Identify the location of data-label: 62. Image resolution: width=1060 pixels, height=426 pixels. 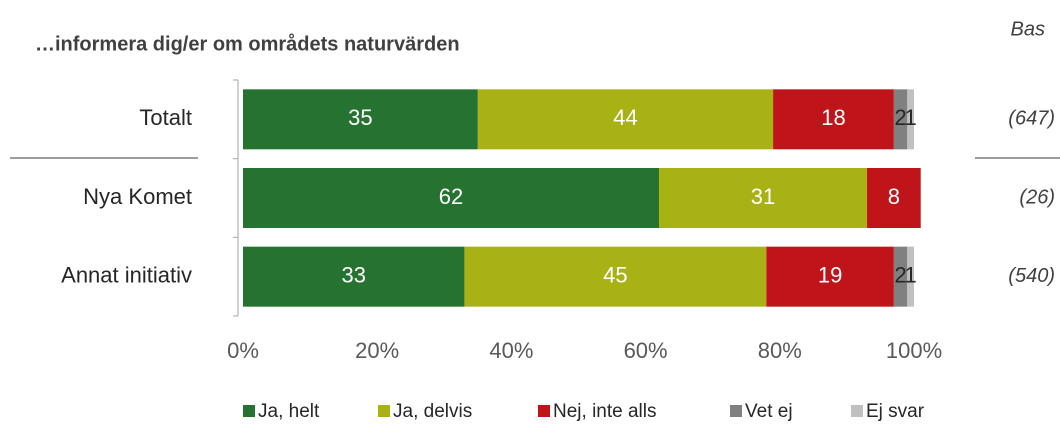
(451, 196).